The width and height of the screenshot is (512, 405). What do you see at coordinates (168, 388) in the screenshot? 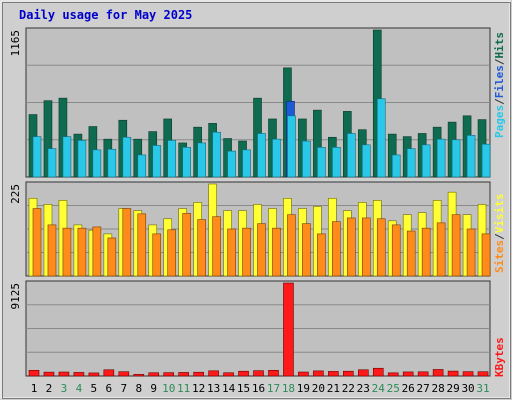
I see `x-tick-label: 10` at bounding box center [168, 388].